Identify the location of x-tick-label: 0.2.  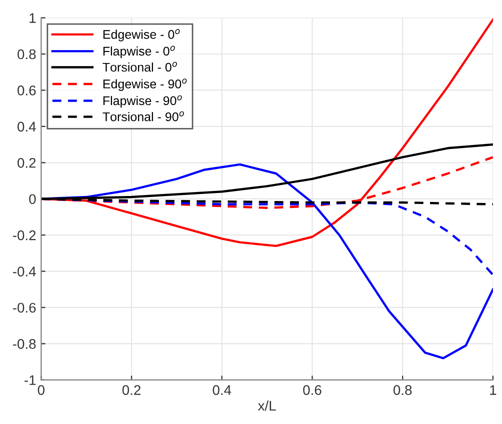
(131, 390).